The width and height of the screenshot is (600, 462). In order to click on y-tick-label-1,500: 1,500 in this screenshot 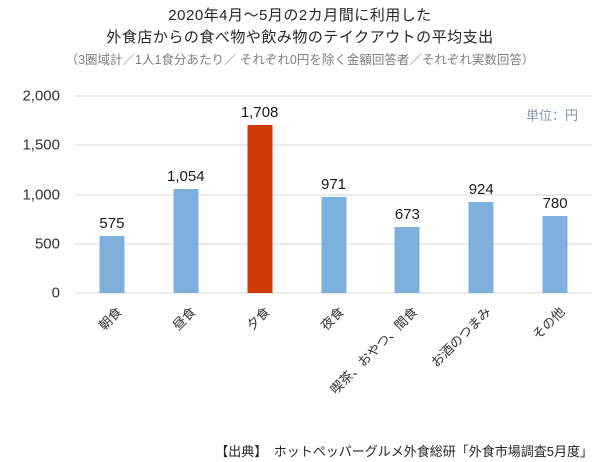, I will do `click(41, 145)`.